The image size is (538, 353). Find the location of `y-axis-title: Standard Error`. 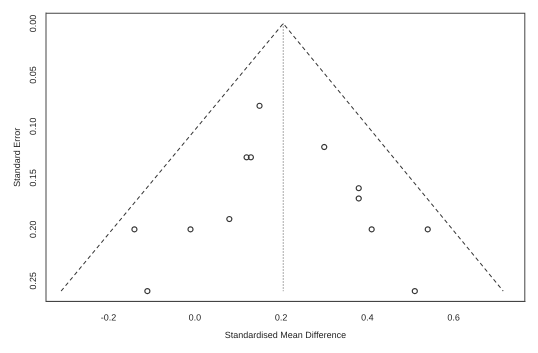

y-axis-title: Standard Error is located at coordinates (17, 157).